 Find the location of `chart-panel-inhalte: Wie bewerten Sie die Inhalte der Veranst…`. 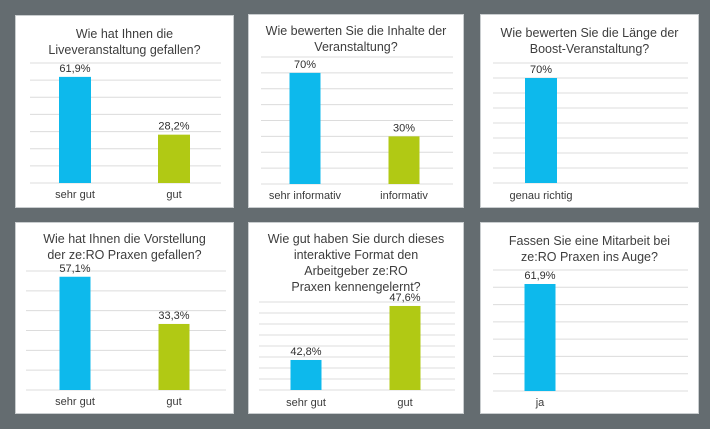

chart-panel-inhalte: Wie bewerten Sie die Inhalte der Veranst… is located at coordinates (356, 111).